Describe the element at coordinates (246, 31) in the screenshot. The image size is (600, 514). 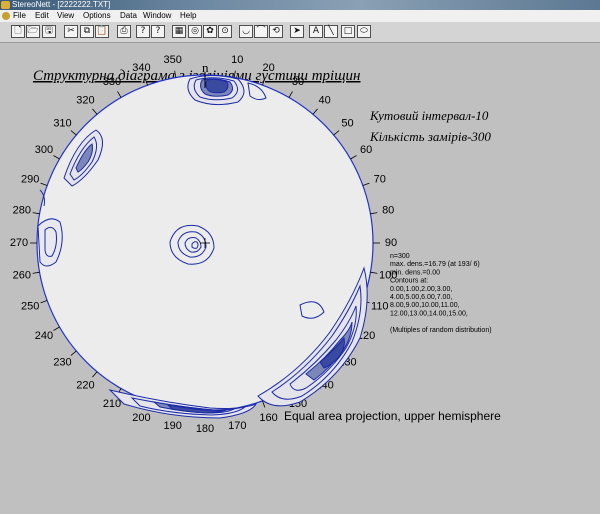
I see `great-circle-icon: ◡` at that location.